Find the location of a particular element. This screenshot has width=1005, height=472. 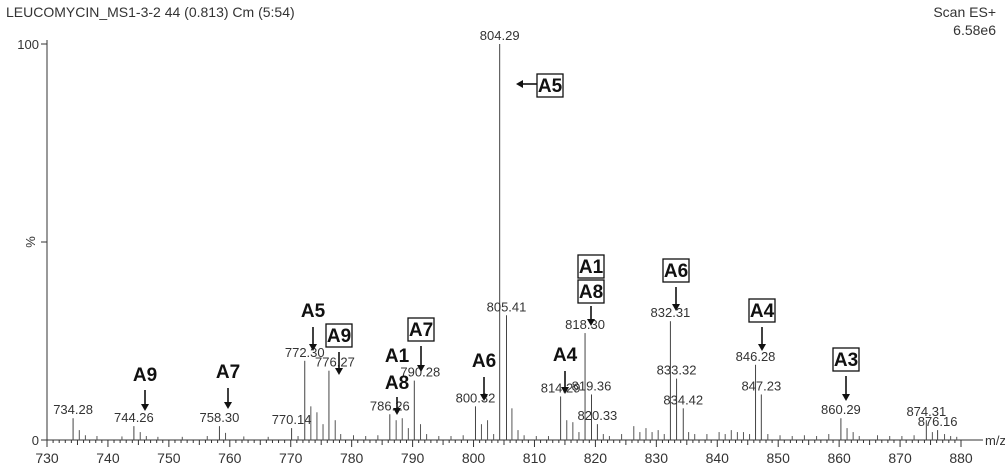

x-axis-title: m/z is located at coordinates (995, 440).